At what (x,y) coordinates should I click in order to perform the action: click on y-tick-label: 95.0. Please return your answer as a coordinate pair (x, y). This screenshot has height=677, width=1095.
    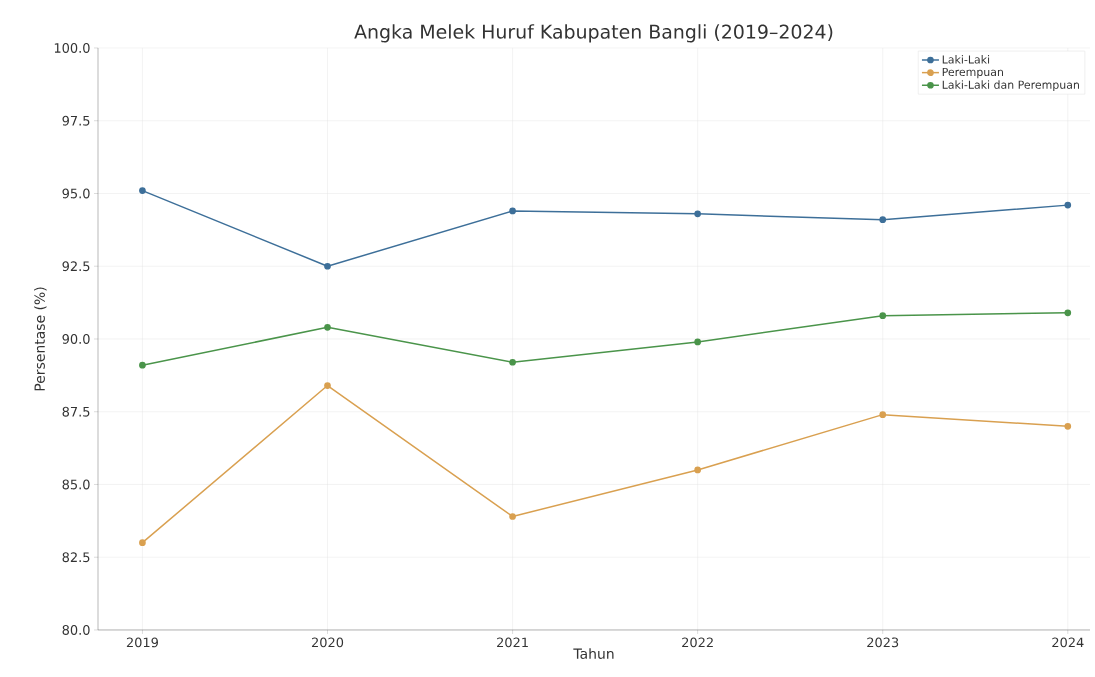
    Looking at the image, I should click on (76, 193).